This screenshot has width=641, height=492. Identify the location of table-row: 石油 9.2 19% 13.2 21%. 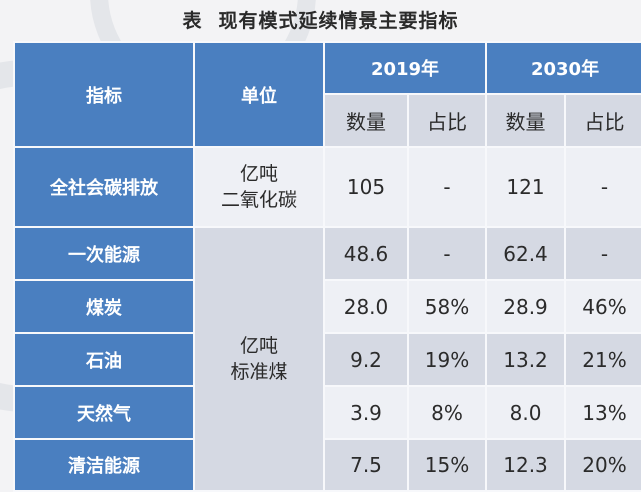
(328, 359).